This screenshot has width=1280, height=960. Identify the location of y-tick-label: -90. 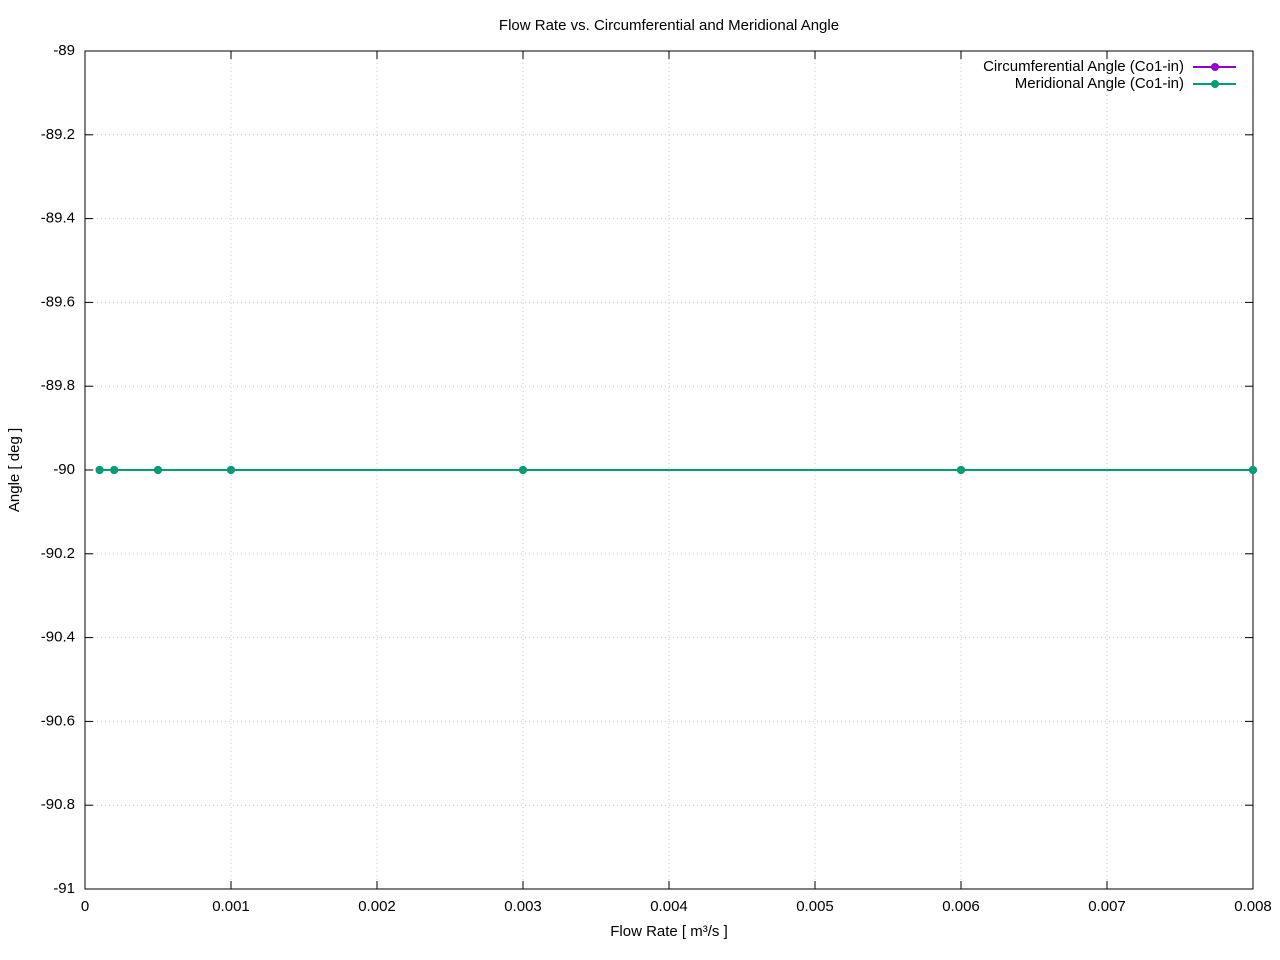
(64, 469).